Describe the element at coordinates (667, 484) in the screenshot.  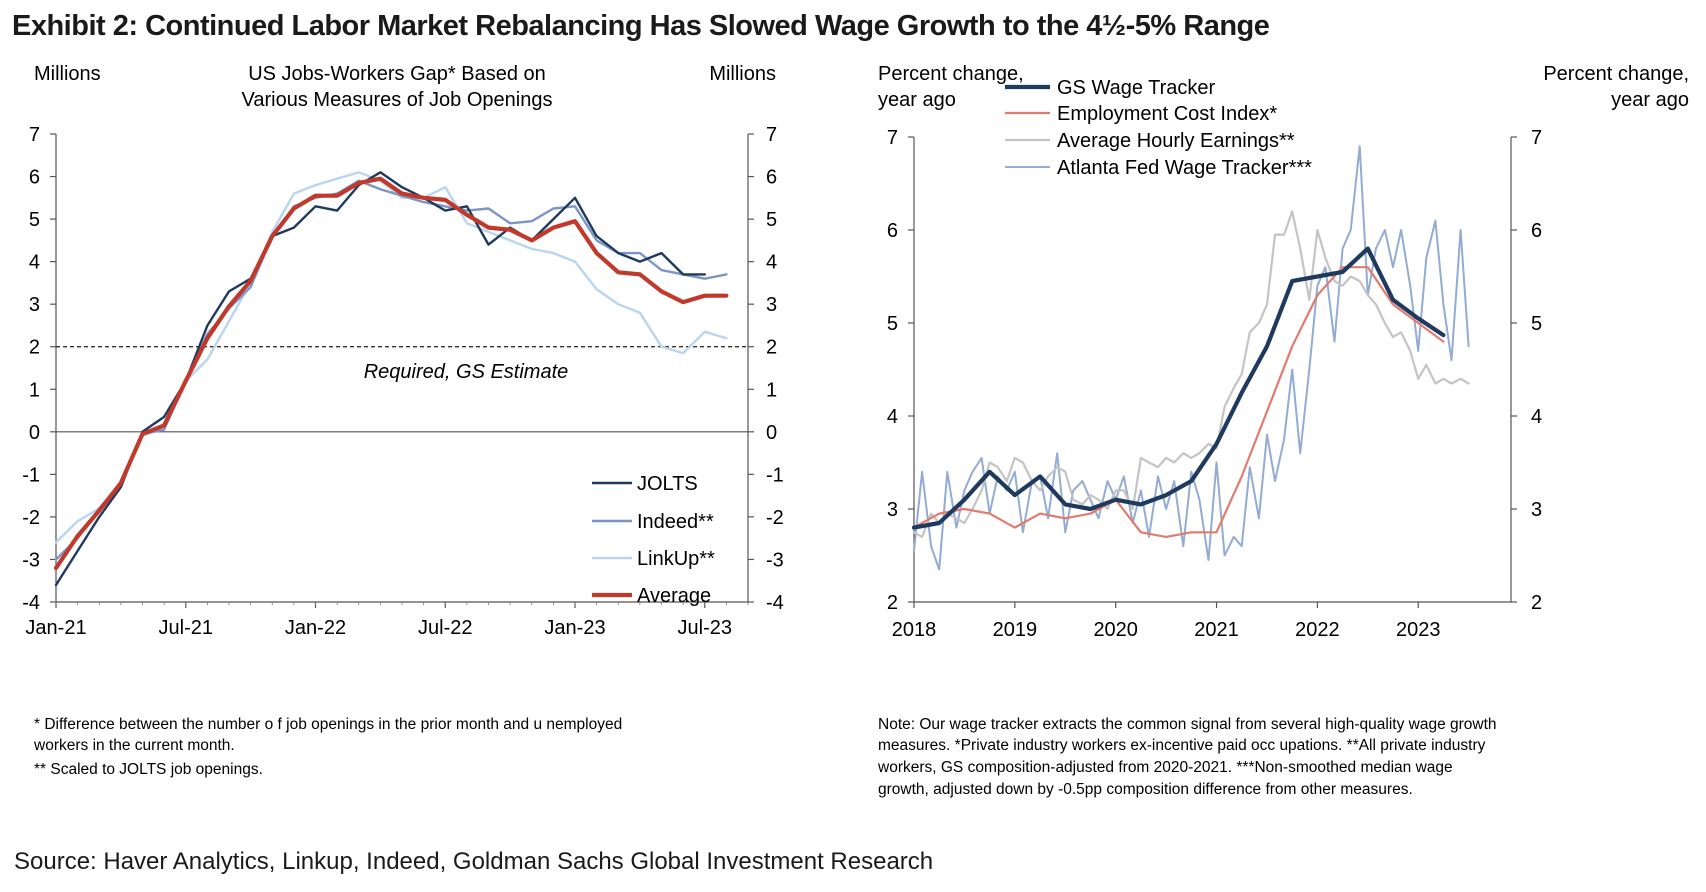
I see `legend-label-jolts: JOLTS` at that location.